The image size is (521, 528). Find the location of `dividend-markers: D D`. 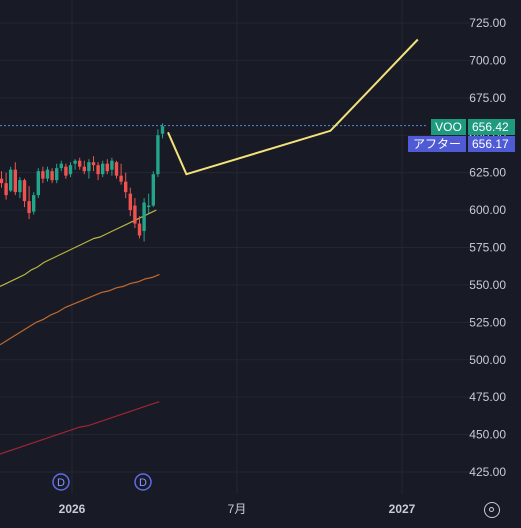

dividend-markers: D D is located at coordinates (102, 482).